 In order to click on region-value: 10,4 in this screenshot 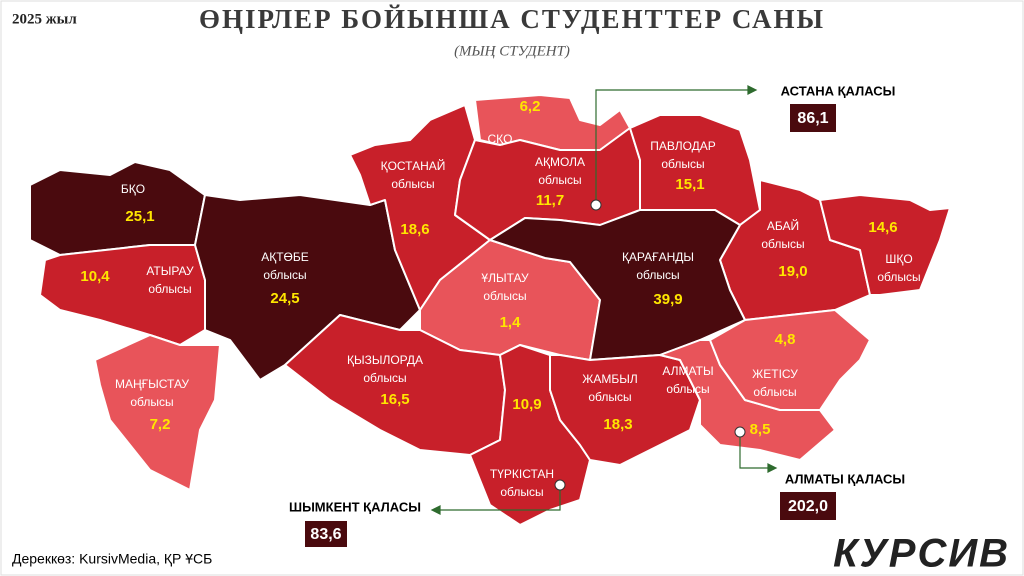, I will do `click(95, 276)`.